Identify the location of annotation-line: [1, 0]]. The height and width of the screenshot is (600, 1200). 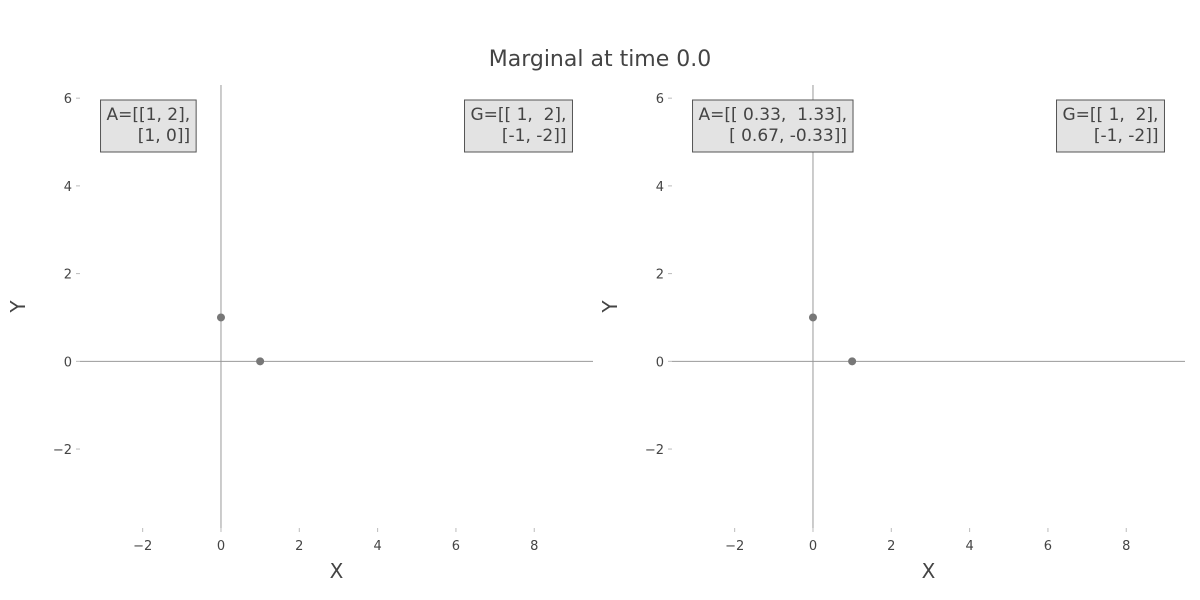
(164, 136).